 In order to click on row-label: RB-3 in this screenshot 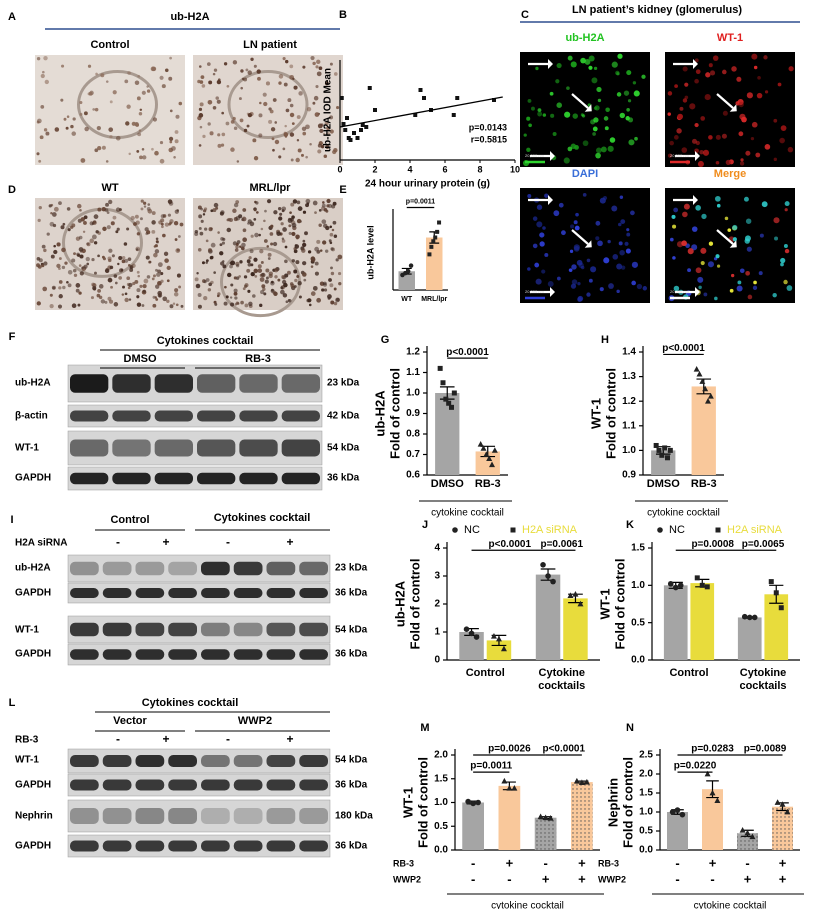, I will do `click(608, 863)`.